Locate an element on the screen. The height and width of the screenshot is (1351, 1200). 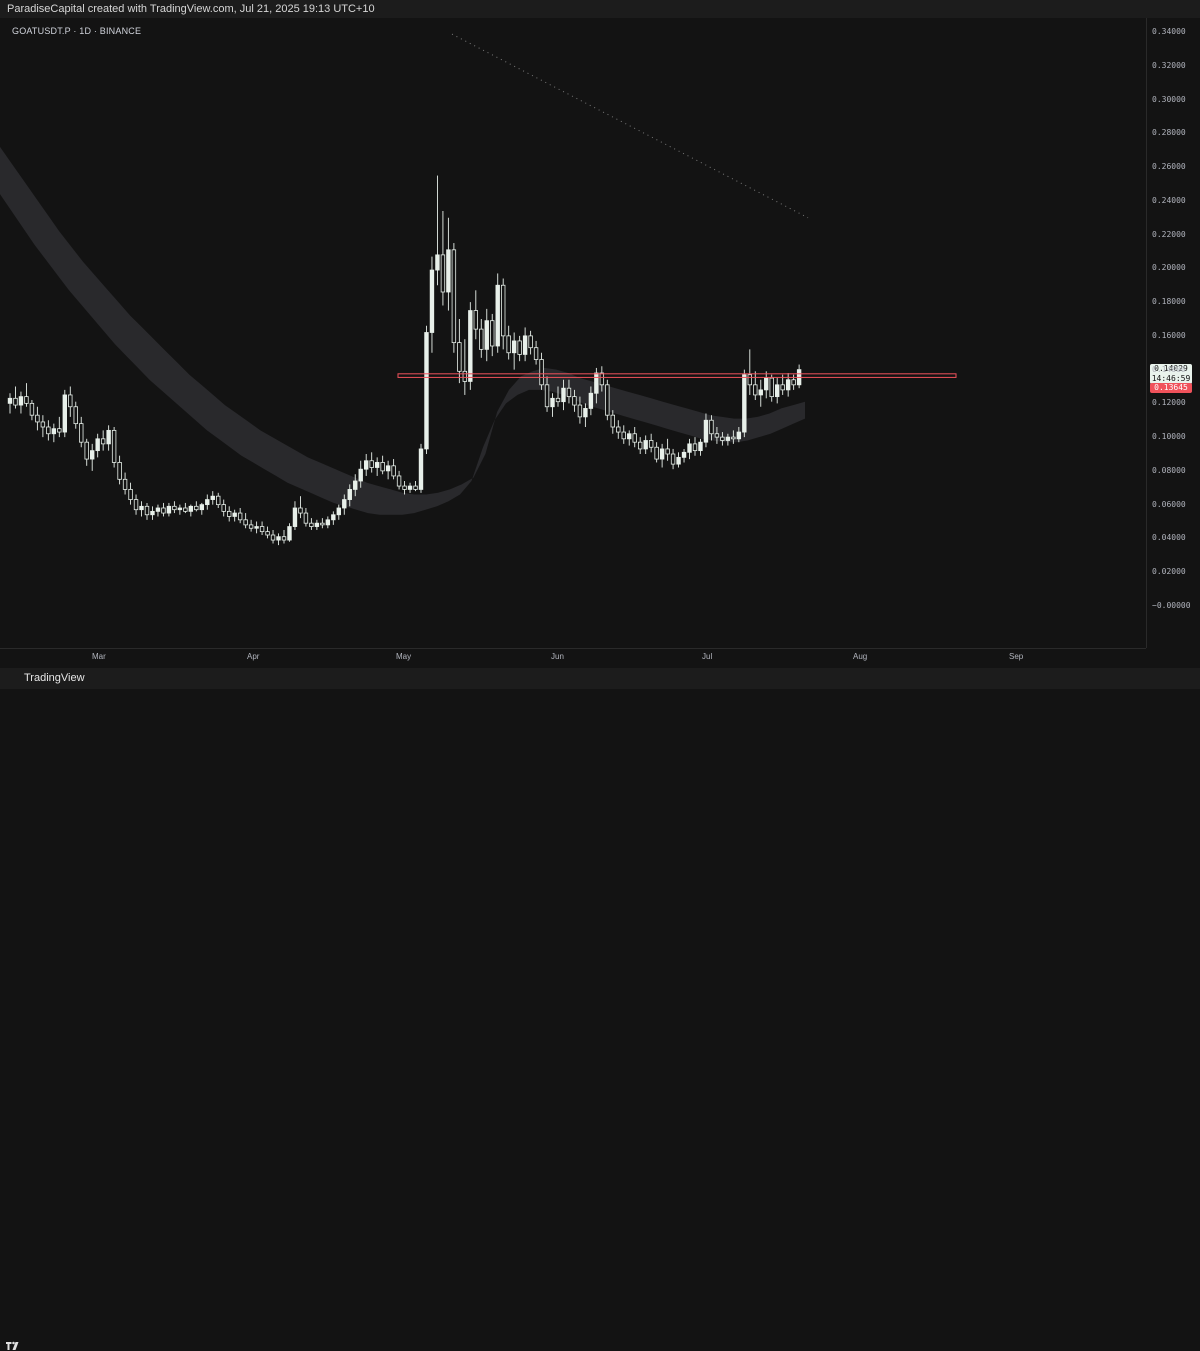
price-axis is located at coordinates (1173, 333).